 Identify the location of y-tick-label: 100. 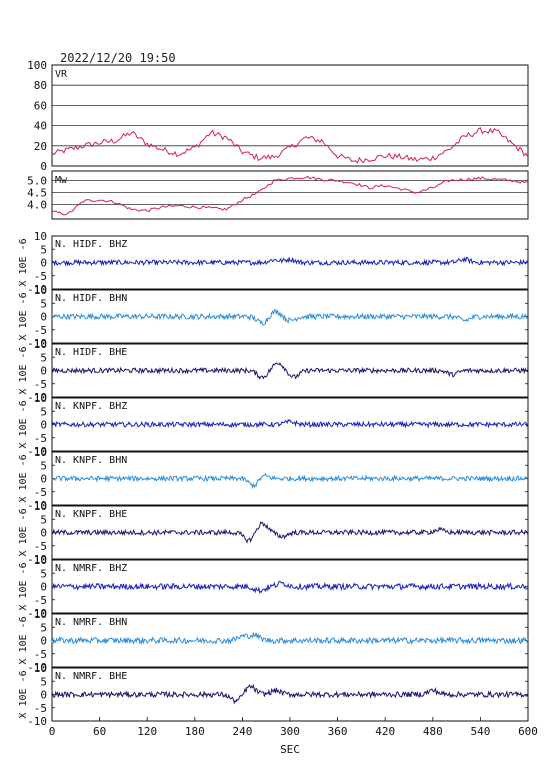
(37, 65).